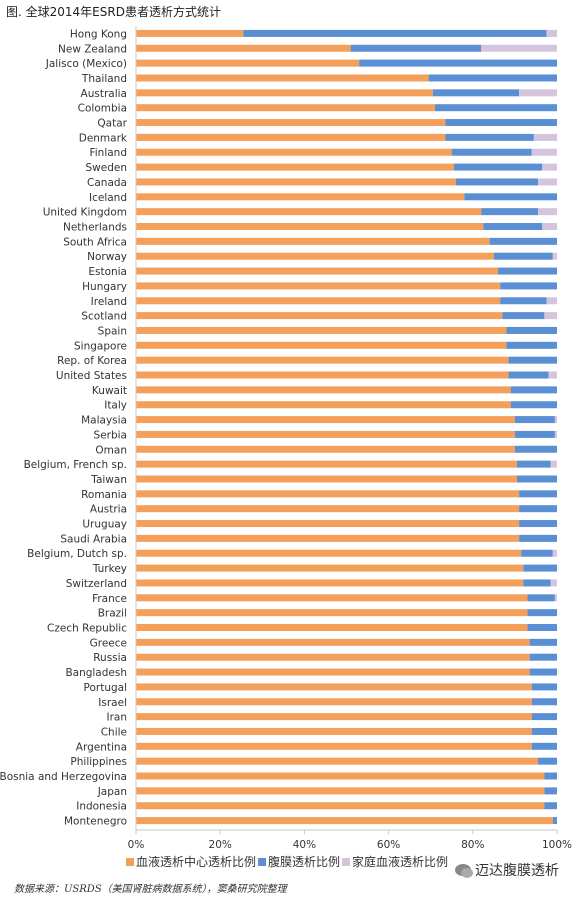  I want to click on category-label: Spain, so click(112, 331).